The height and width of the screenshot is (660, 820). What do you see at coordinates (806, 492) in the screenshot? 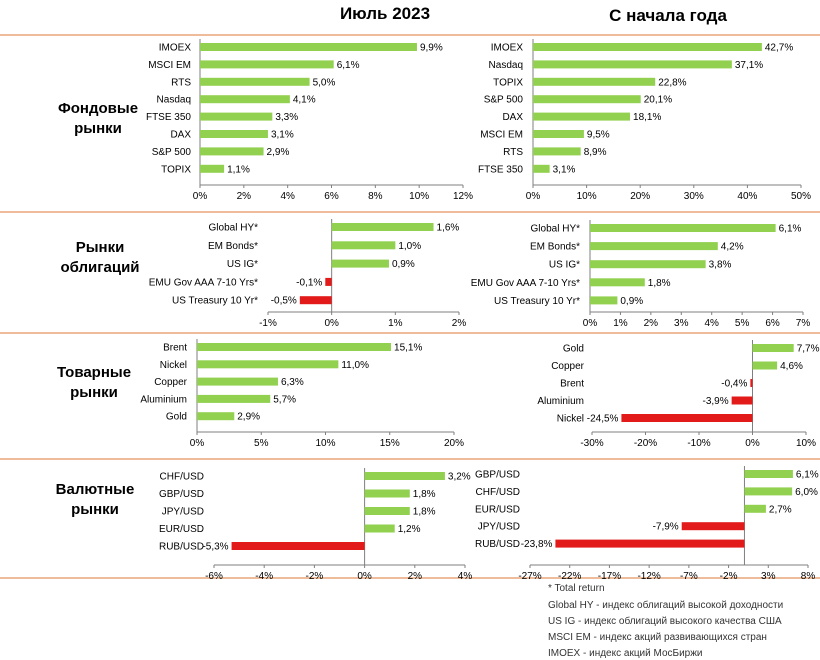
I see `data-label: 6,0%` at bounding box center [806, 492].